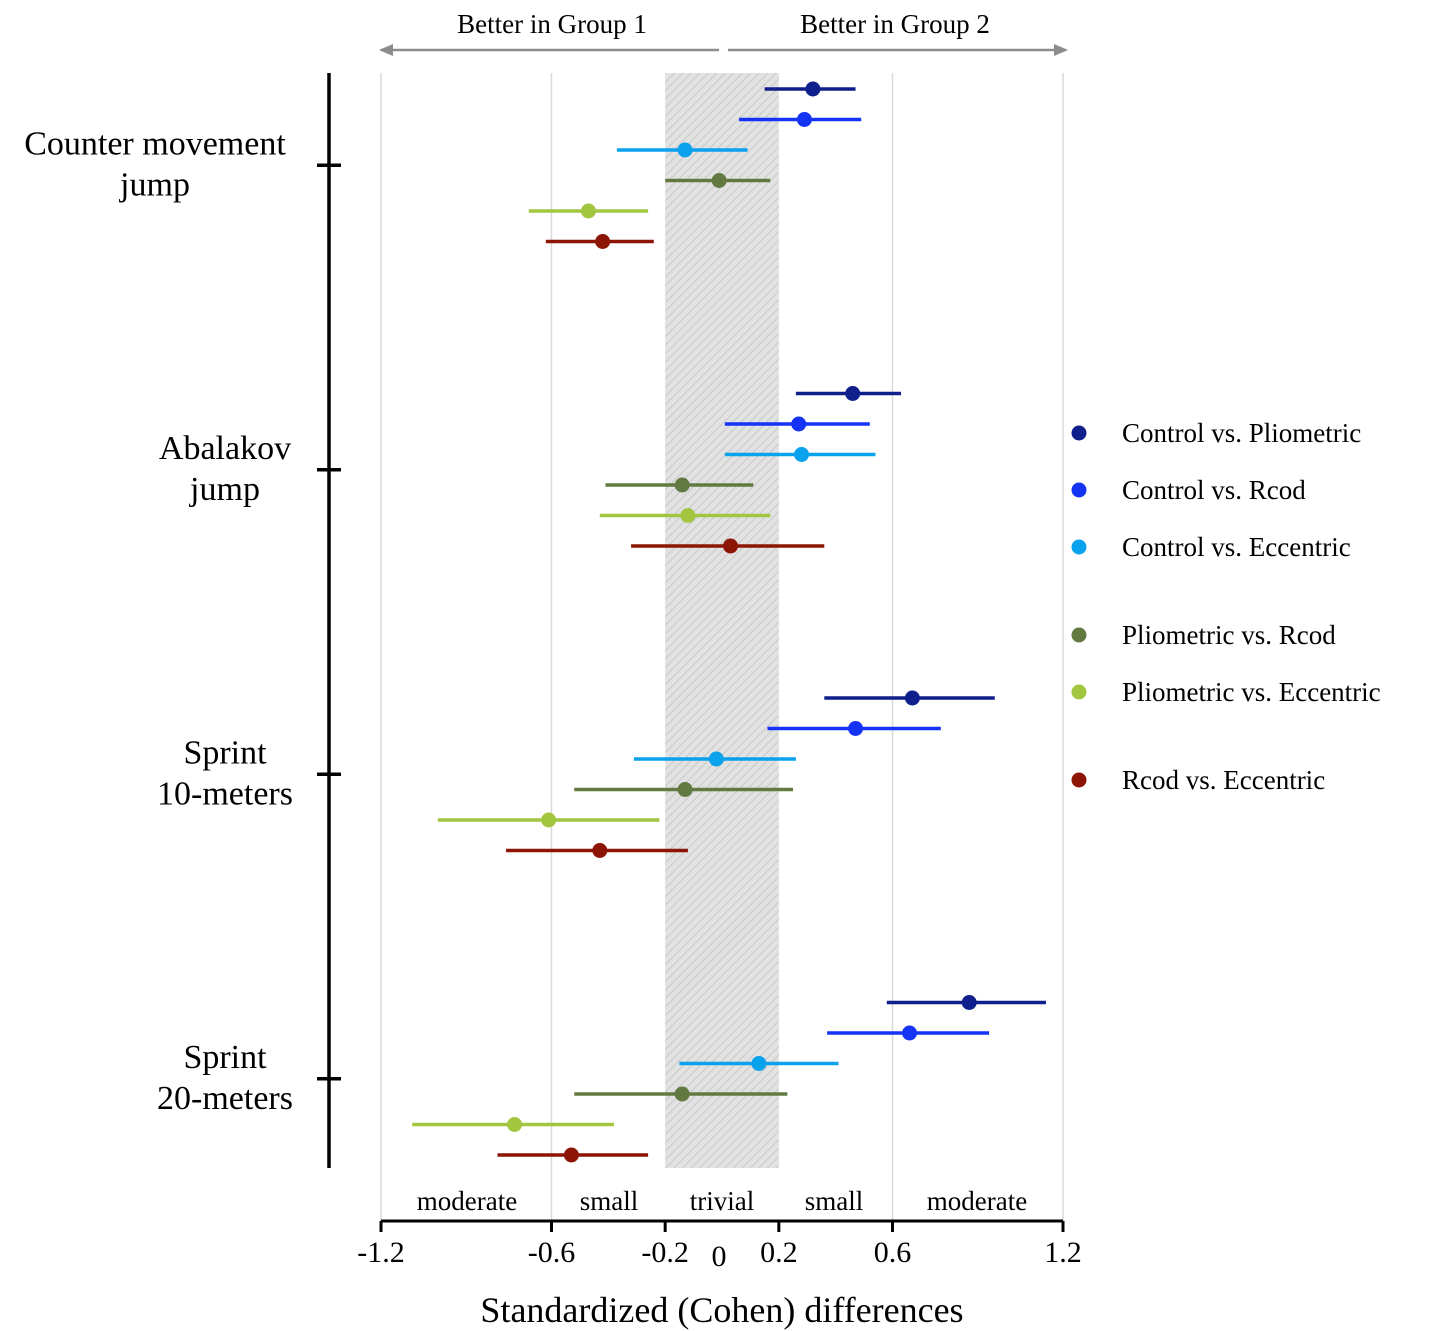  I want to click on legend-item-control-vs-rcod: Control vs. Rcod, so click(1188, 490).